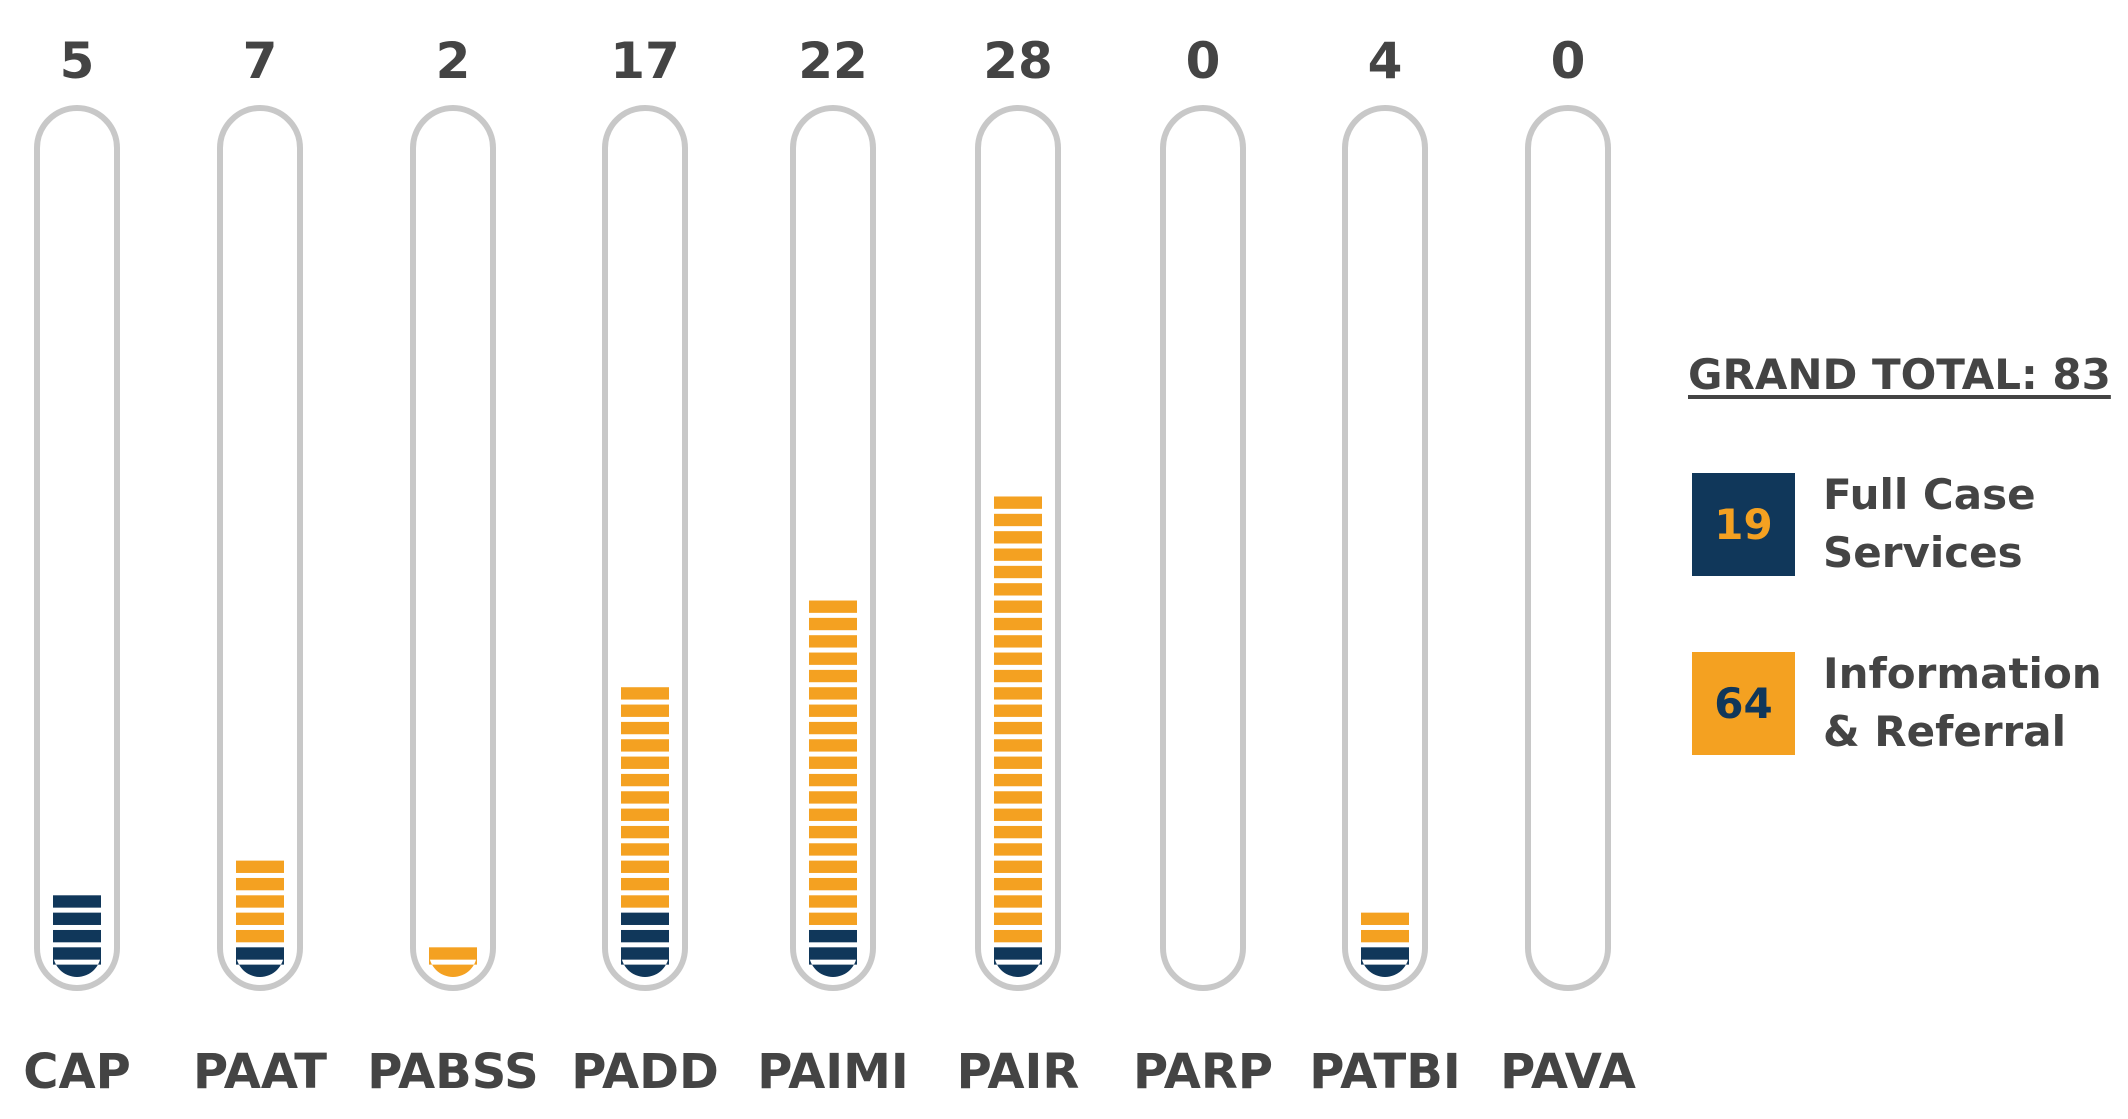  I want to click on legend-swatch-full-case: 19, so click(1743, 524).